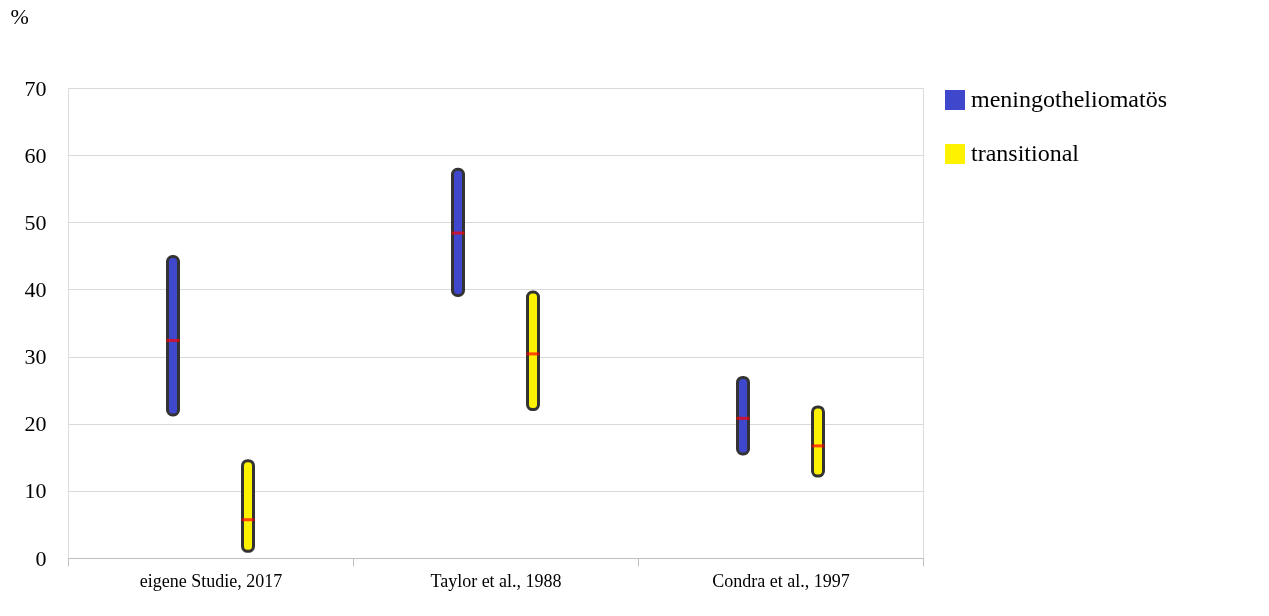 The height and width of the screenshot is (616, 1269). What do you see at coordinates (1069, 99) in the screenshot?
I see `legend-label: meningotheliomatös` at bounding box center [1069, 99].